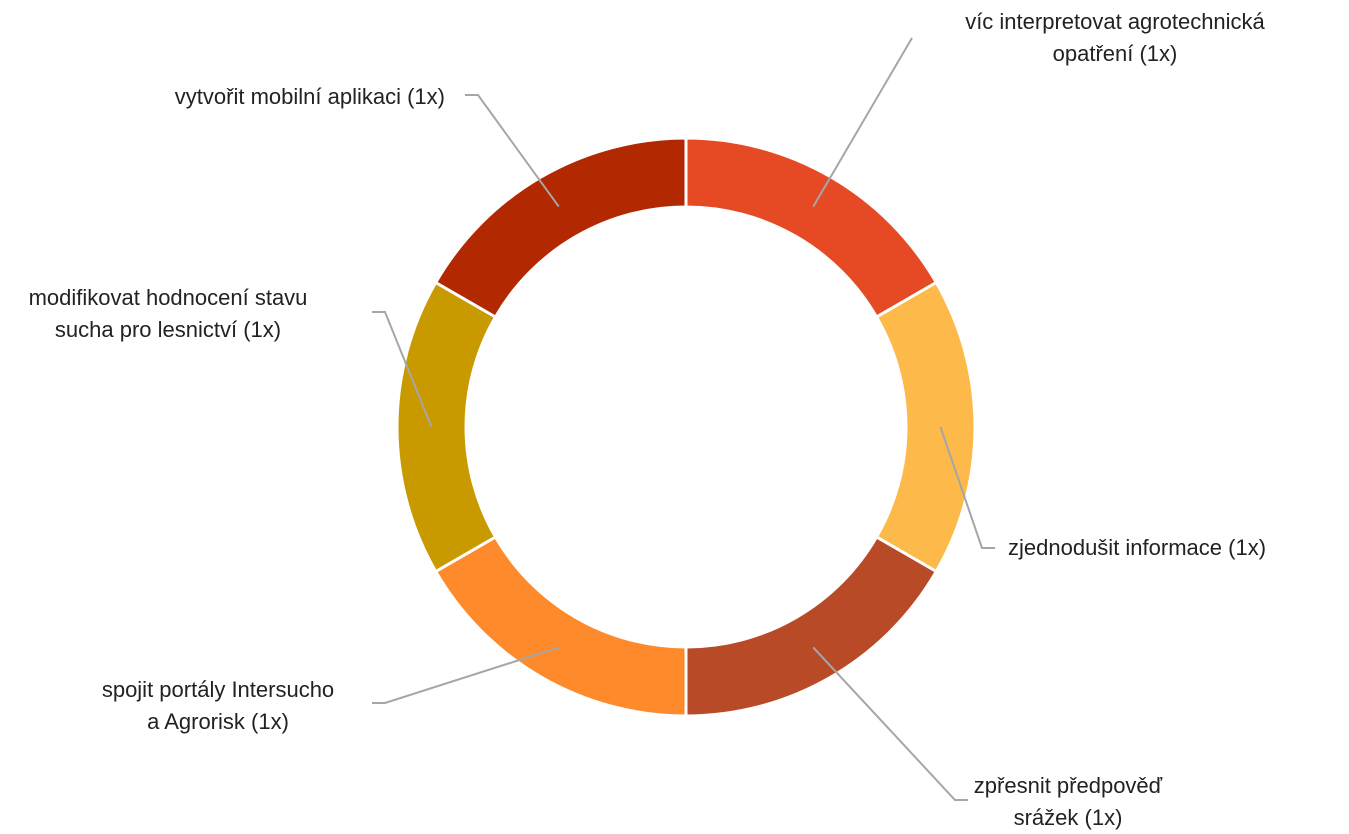 This screenshot has width=1349, height=834. I want to click on category-name: zjednodušit informace, so click(1115, 547).